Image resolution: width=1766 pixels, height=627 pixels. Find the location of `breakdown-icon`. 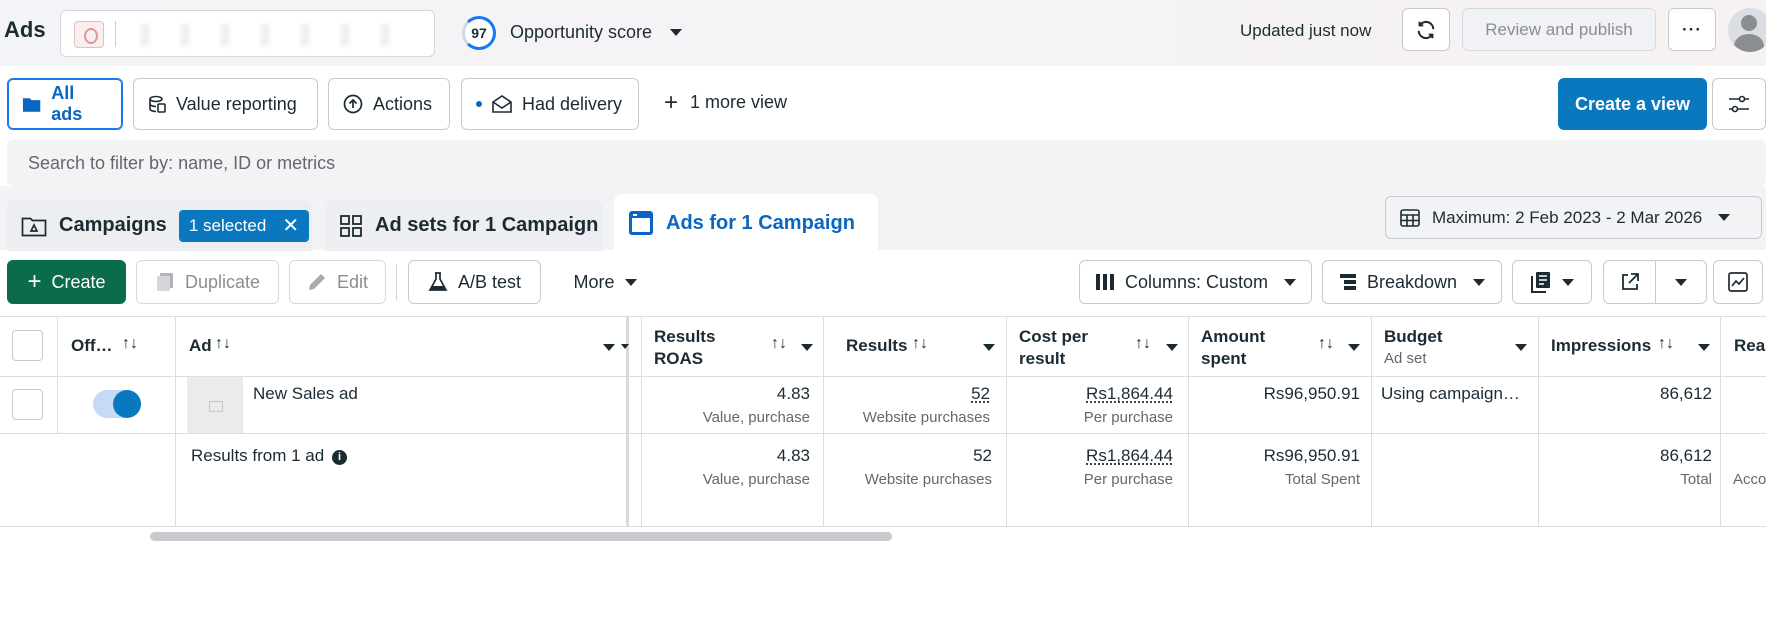

breakdown-icon is located at coordinates (1347, 282).